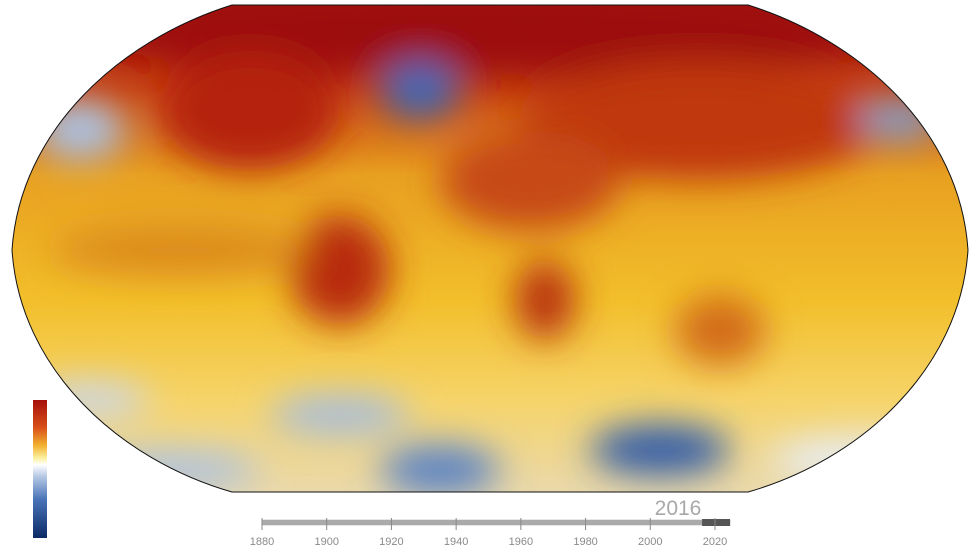 The image size is (980, 551). I want to click on timeline-tick-label: 1980, so click(585, 542).